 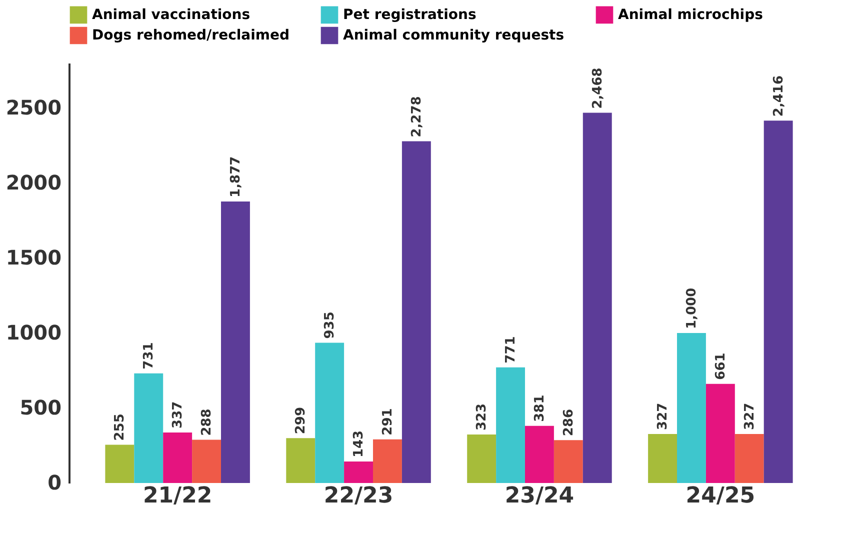 What do you see at coordinates (177, 496) in the screenshot?
I see `x-tick-label: 21/22` at bounding box center [177, 496].